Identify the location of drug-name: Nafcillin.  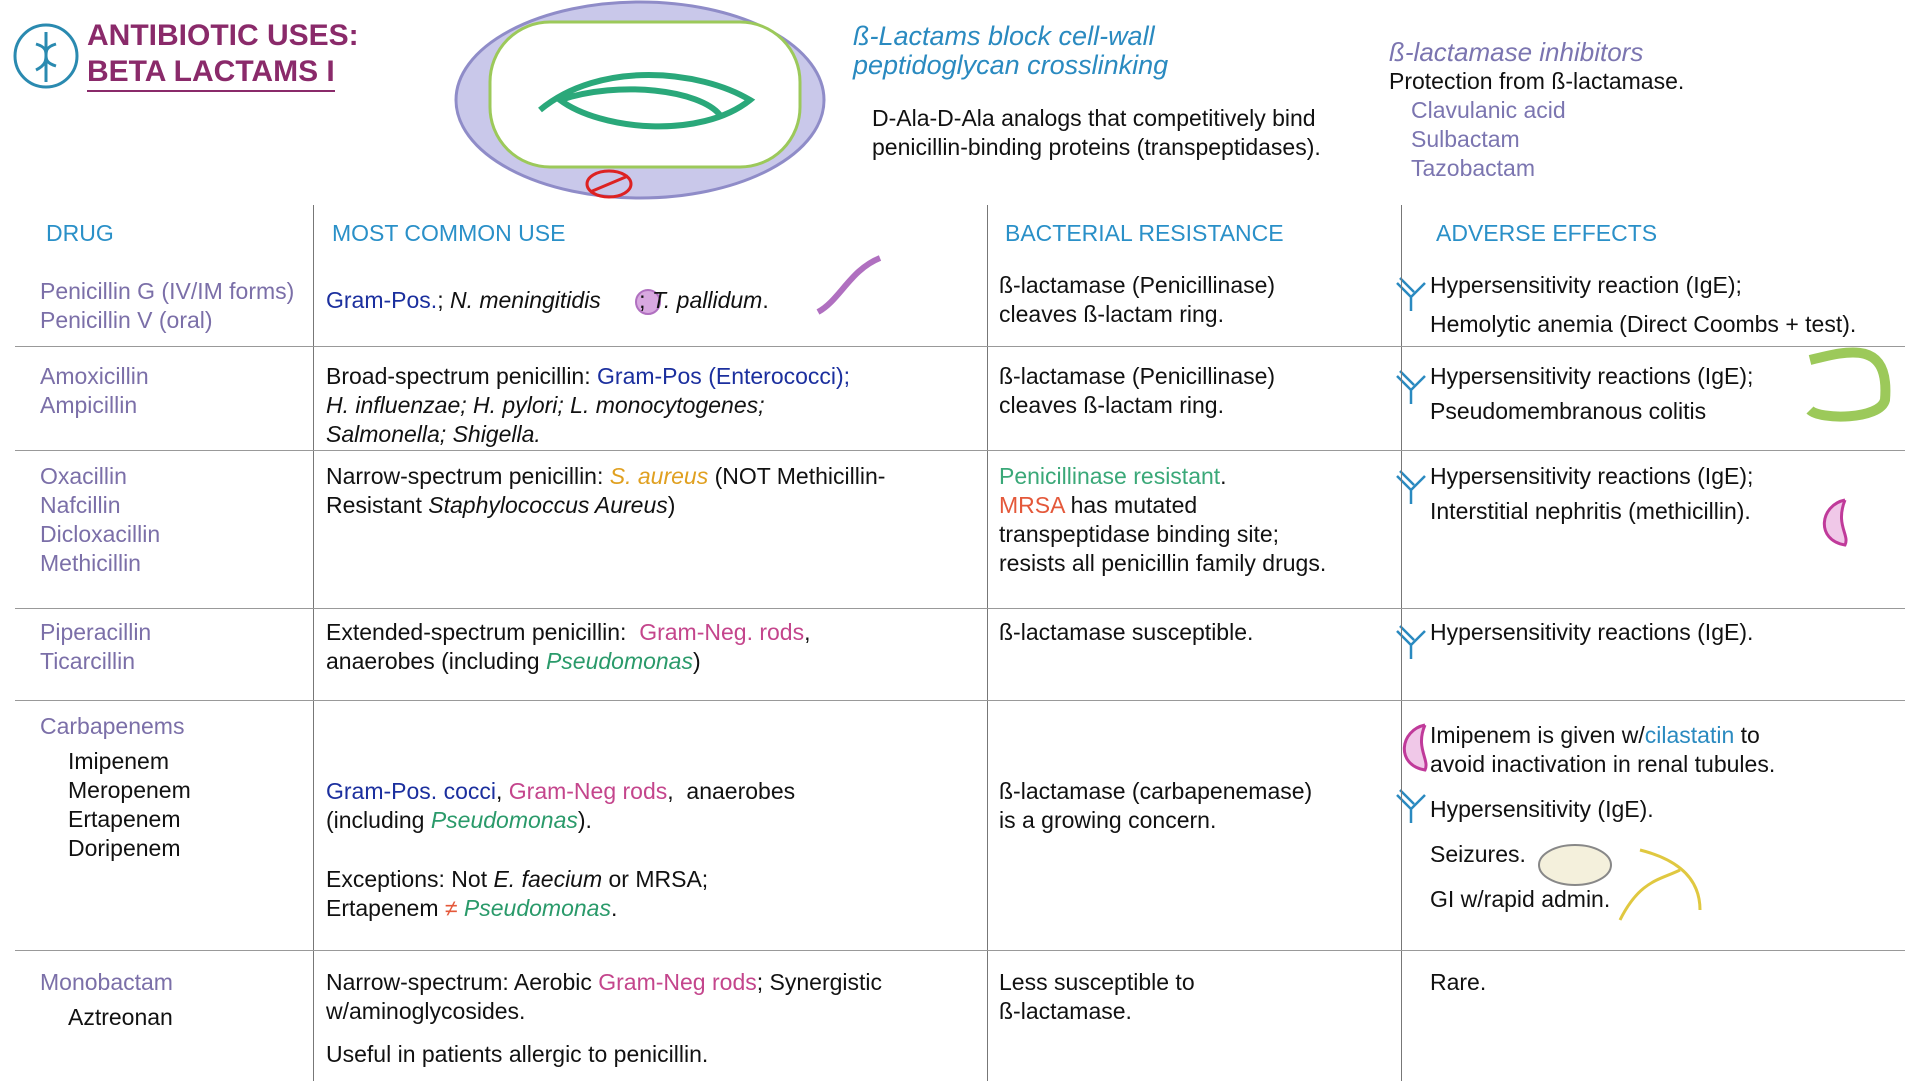
(80, 505).